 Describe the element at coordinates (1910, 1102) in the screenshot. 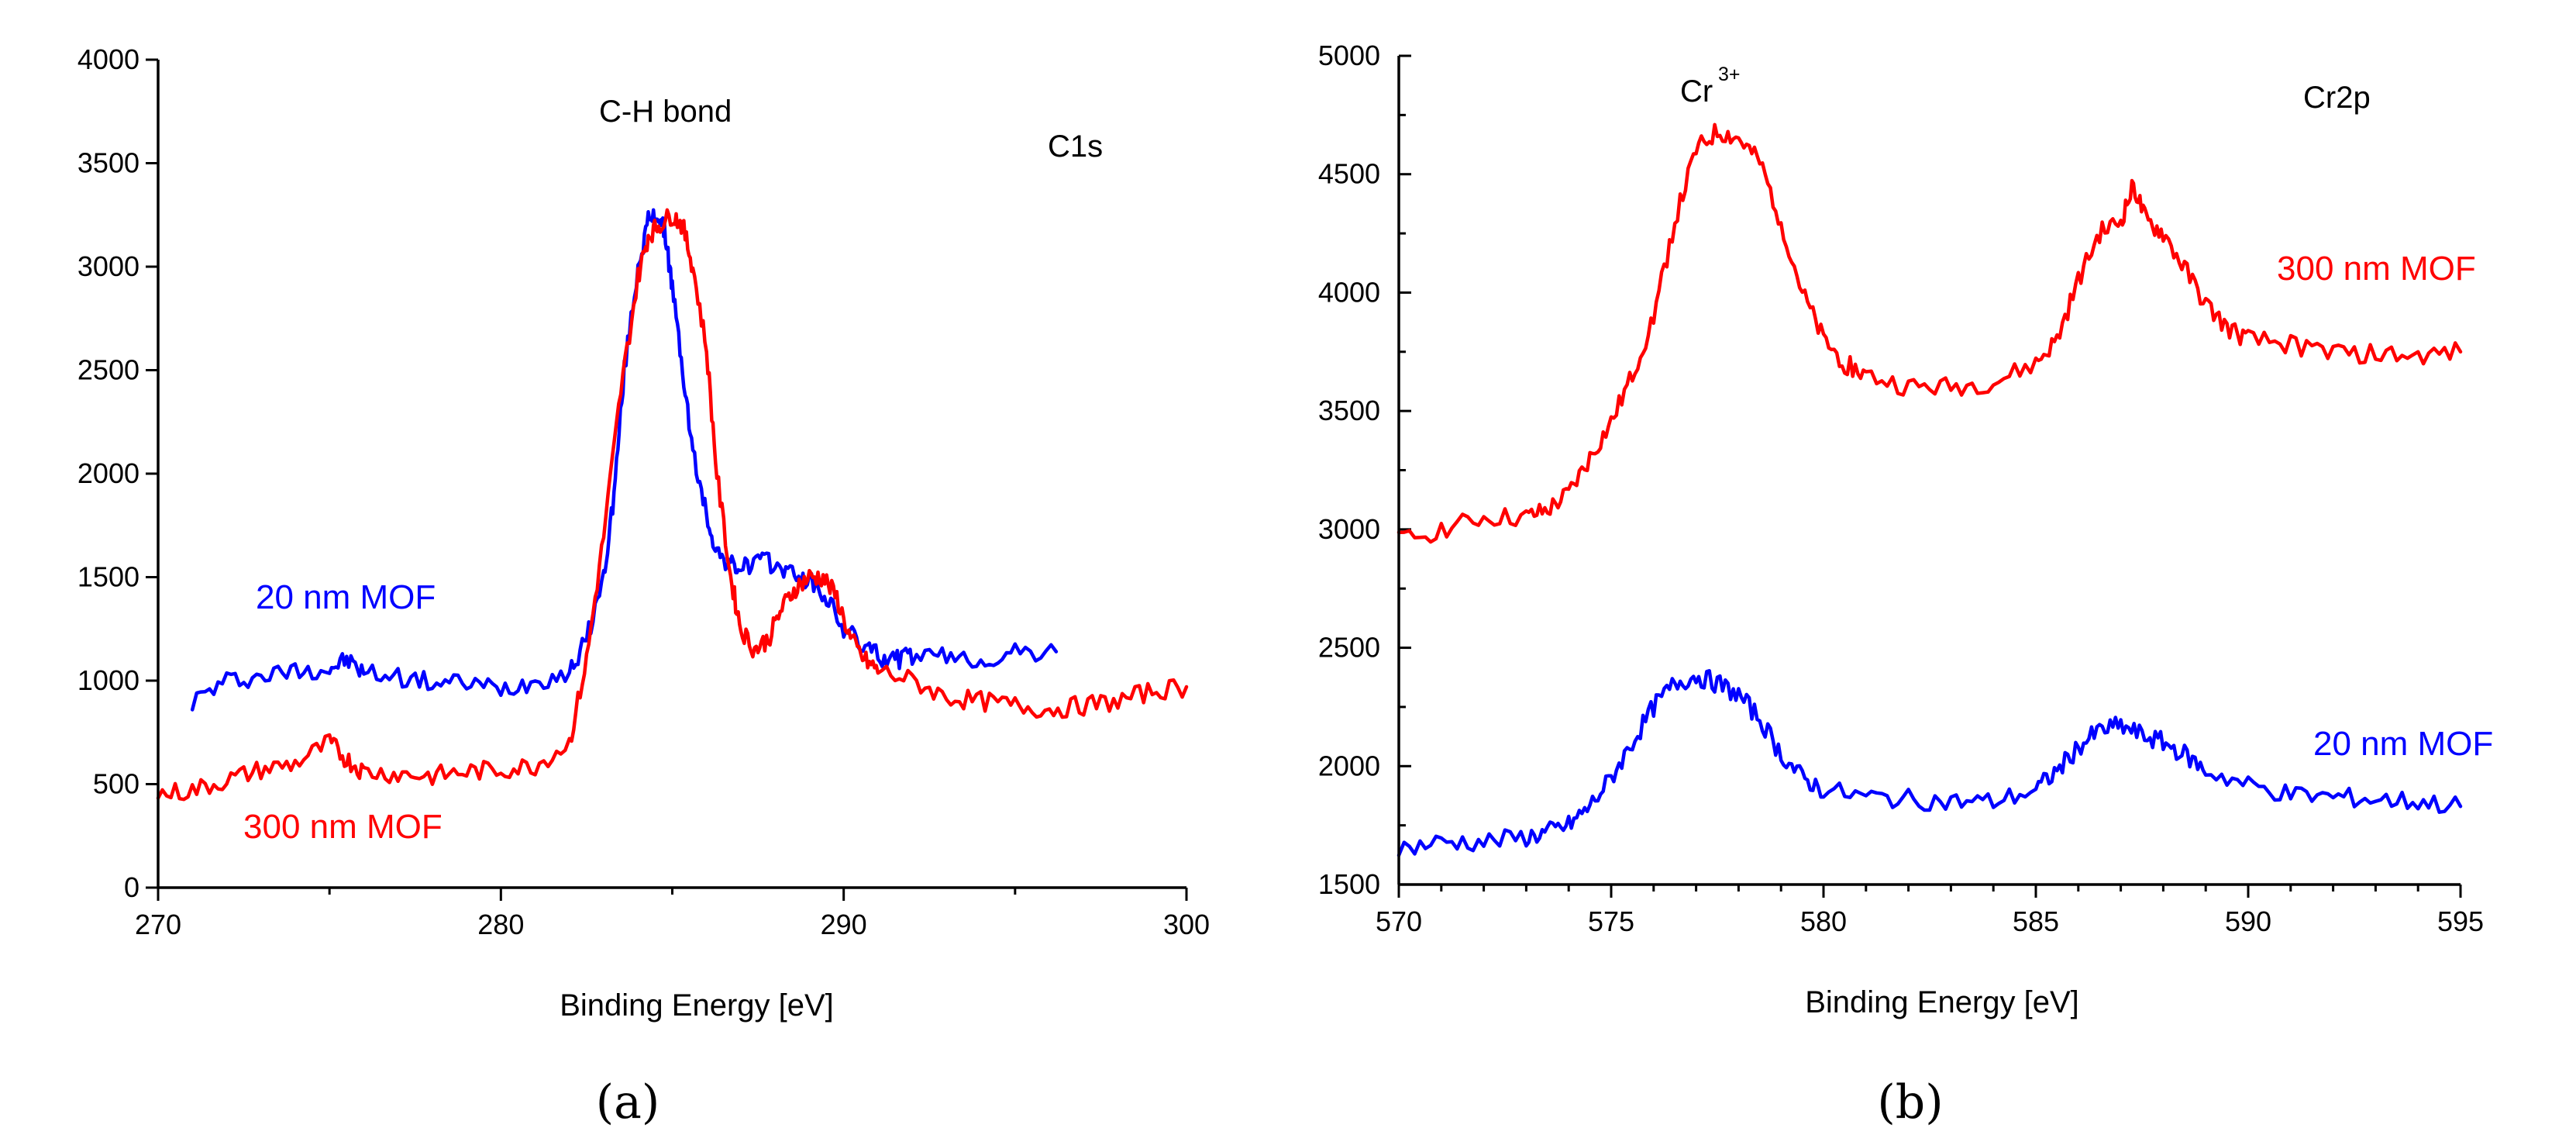

I see `panel-label-b: (b)` at that location.